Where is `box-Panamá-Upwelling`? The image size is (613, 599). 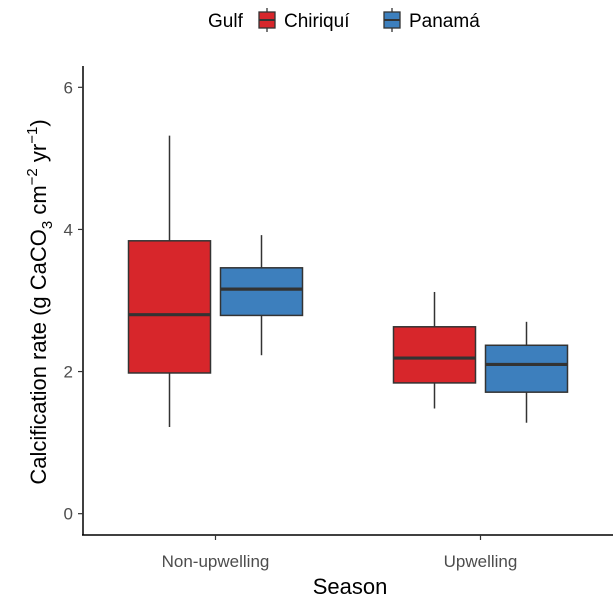 box-Panamá-Upwelling is located at coordinates (526, 372).